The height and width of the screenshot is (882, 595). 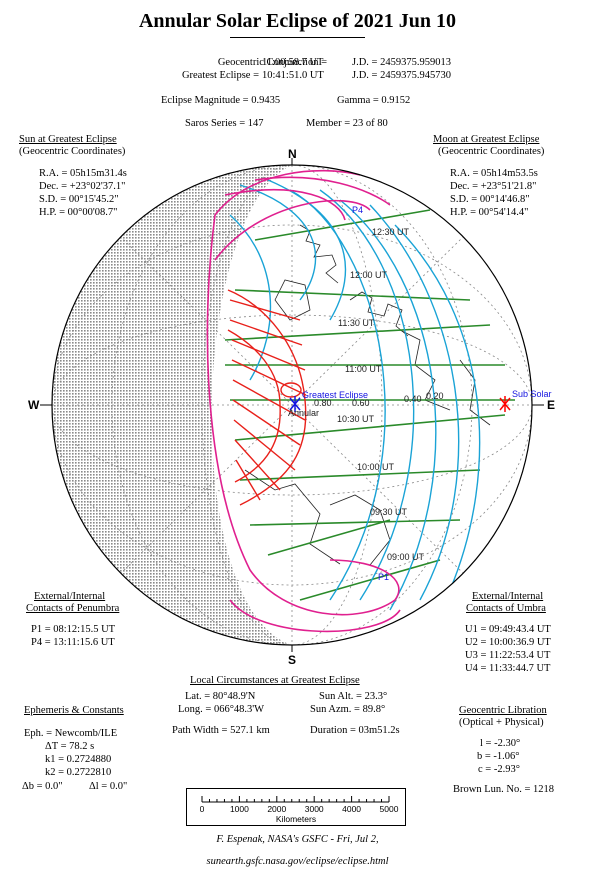 What do you see at coordinates (323, 403) in the screenshot?
I see `magnitude-label: 0.80` at bounding box center [323, 403].